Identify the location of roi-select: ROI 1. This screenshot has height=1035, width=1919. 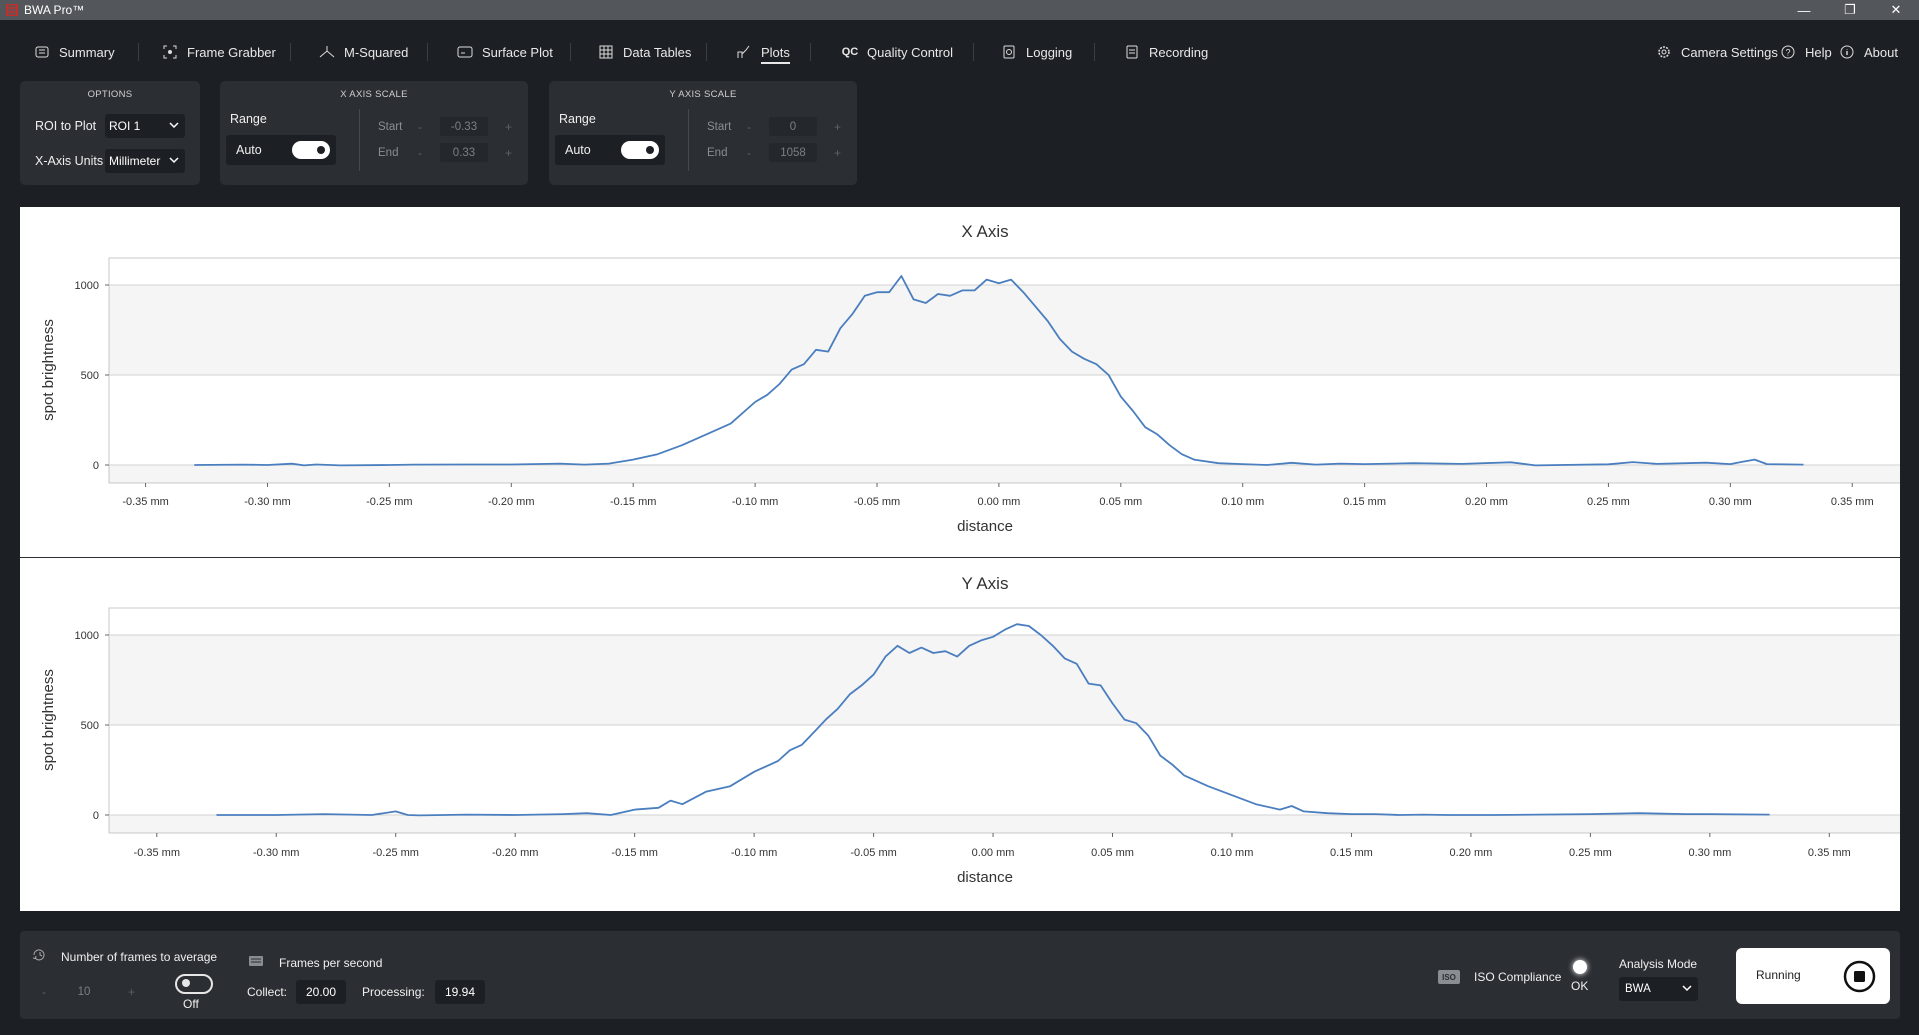
(145, 126).